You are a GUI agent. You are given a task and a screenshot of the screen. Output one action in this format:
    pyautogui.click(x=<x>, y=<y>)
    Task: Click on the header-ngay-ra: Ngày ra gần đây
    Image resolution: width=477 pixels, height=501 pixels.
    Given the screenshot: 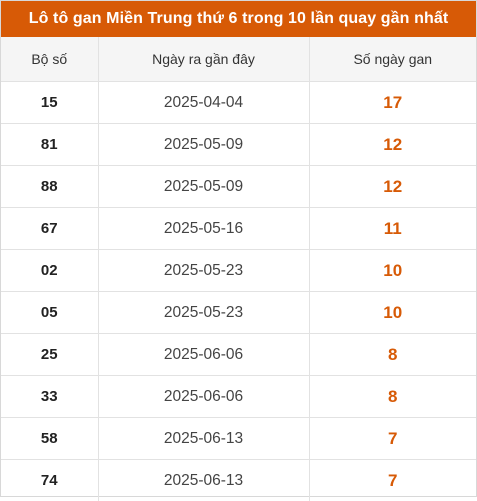 What is the action you would take?
    pyautogui.click(x=203, y=59)
    